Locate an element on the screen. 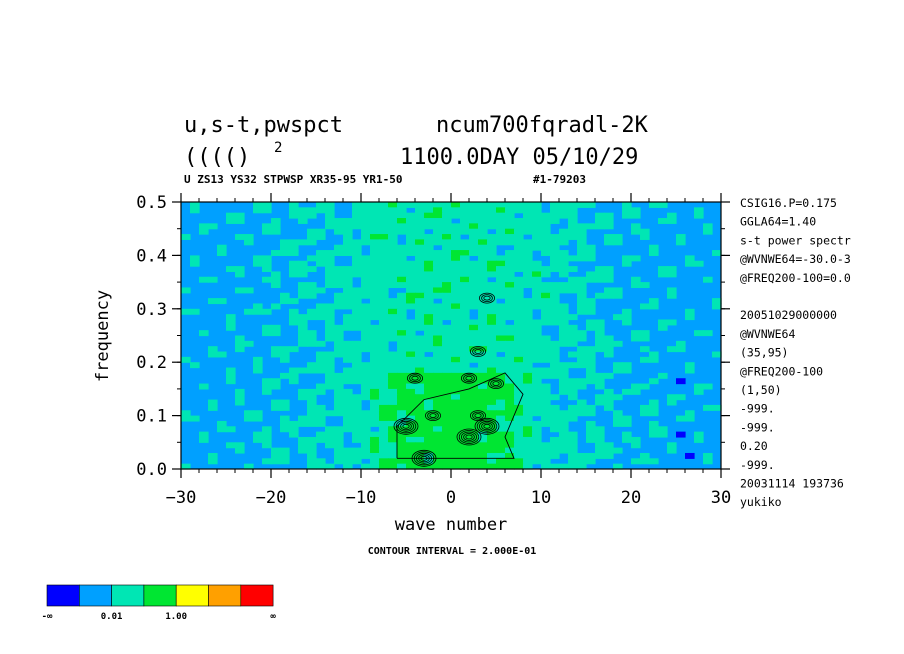  contour-interval-label: CONTOUR INTERVAL = 2.000E-01 is located at coordinates (452, 551).